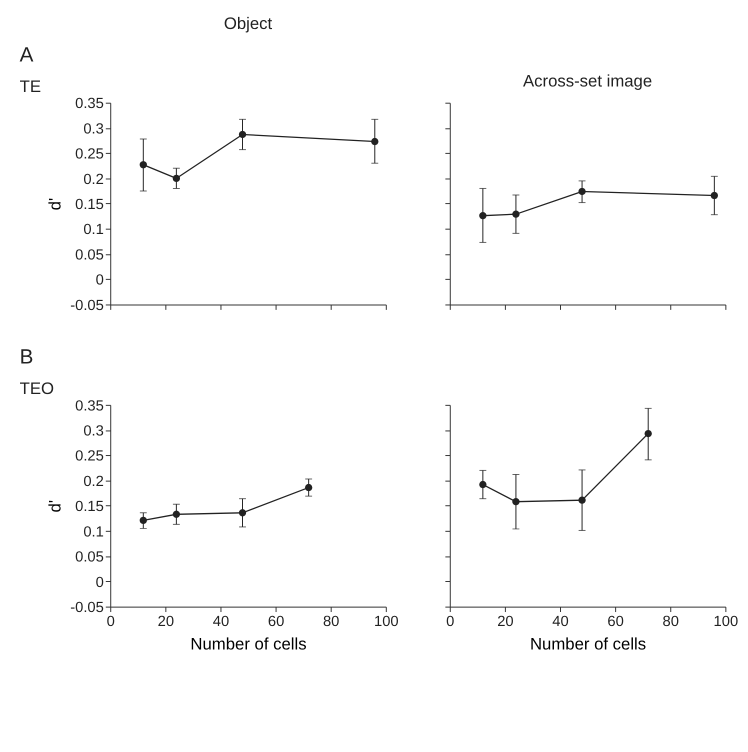 The width and height of the screenshot is (748, 752). Describe the element at coordinates (248, 23) in the screenshot. I see `chart-title: Object` at that location.